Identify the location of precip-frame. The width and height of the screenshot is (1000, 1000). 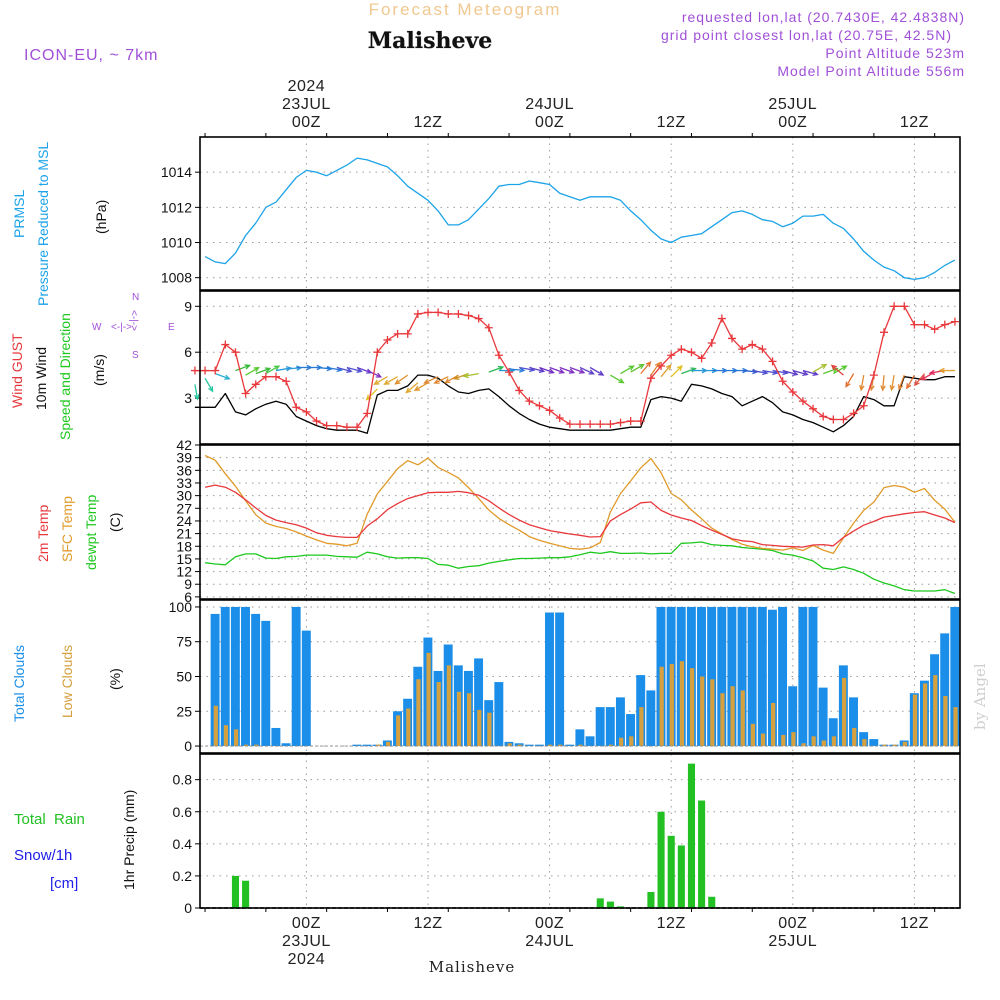
(580, 831).